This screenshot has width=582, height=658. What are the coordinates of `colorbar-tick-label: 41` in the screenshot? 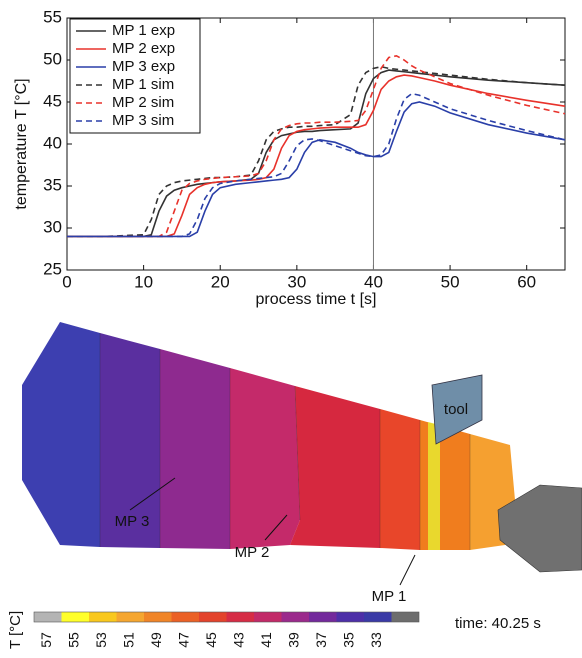 It's located at (266, 640).